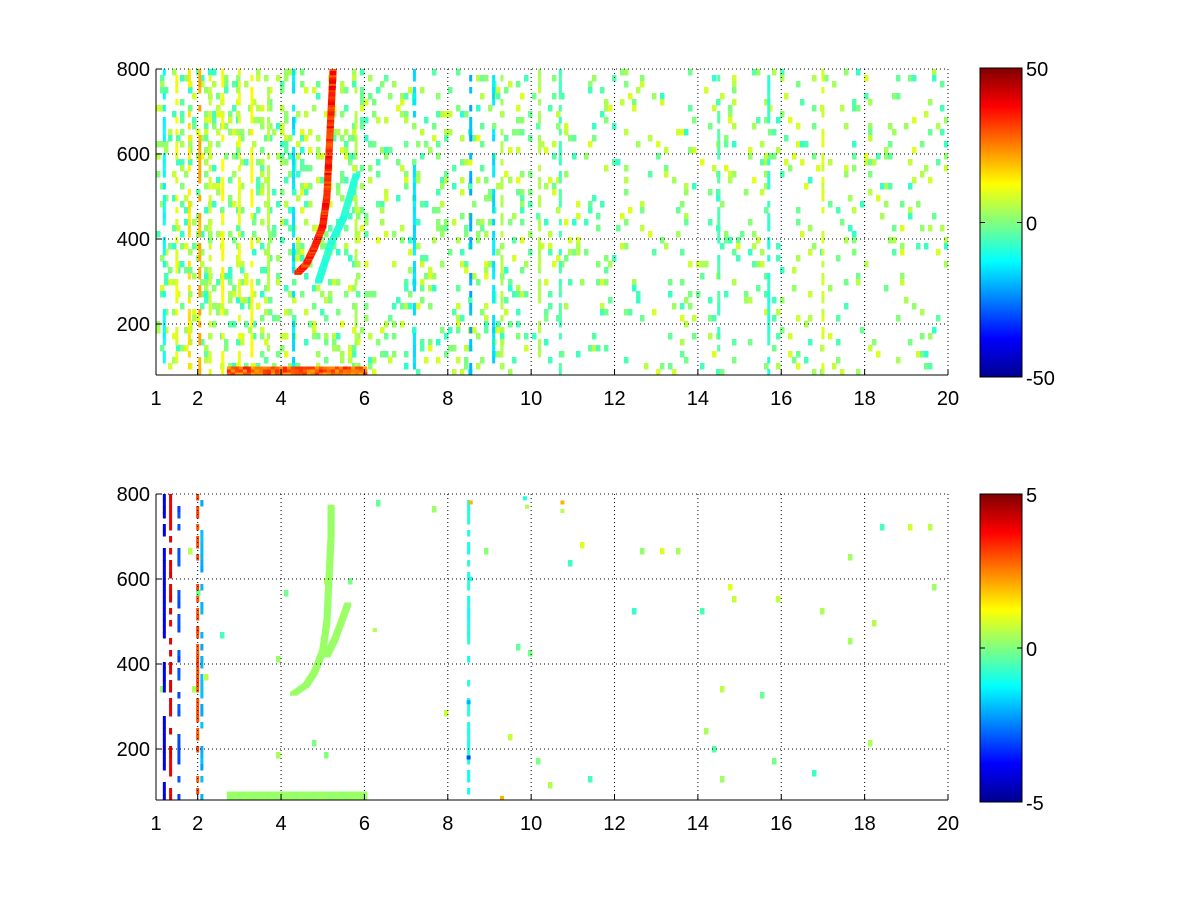  What do you see at coordinates (614, 824) in the screenshot?
I see `x-tick-label: 12` at bounding box center [614, 824].